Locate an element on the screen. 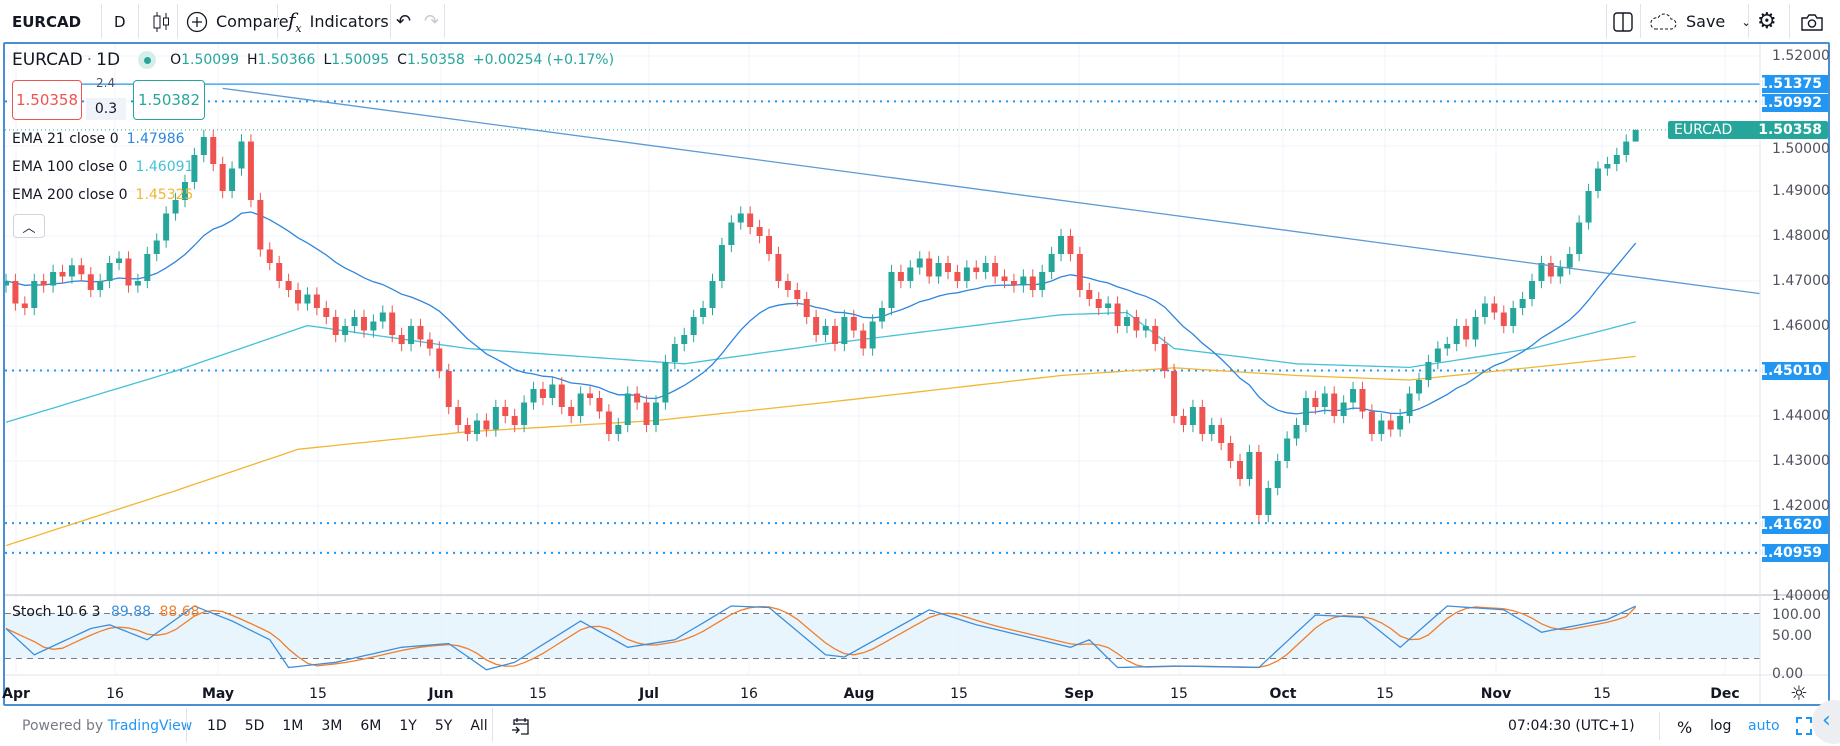 The height and width of the screenshot is (746, 1840). candles-icon is located at coordinates (161, 21).